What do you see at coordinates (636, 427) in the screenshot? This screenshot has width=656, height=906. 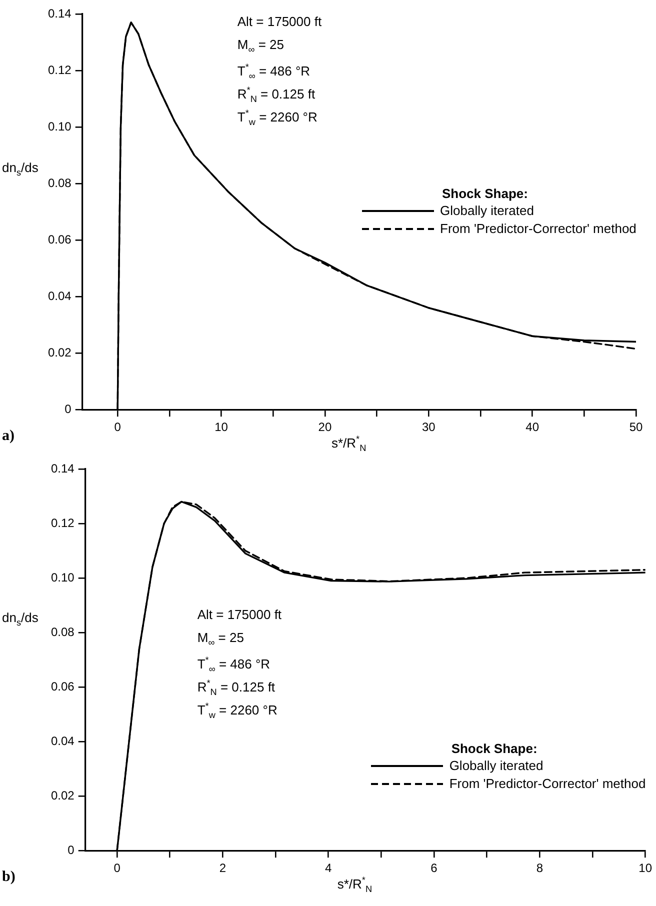 I see `x-tick-label: 50` at bounding box center [636, 427].